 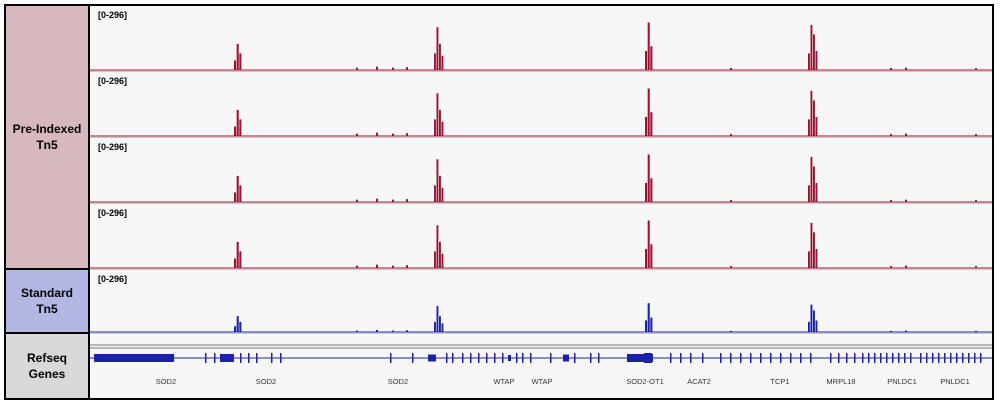 I want to click on coverage-track-2: [0-296], so click(x=541, y=105).